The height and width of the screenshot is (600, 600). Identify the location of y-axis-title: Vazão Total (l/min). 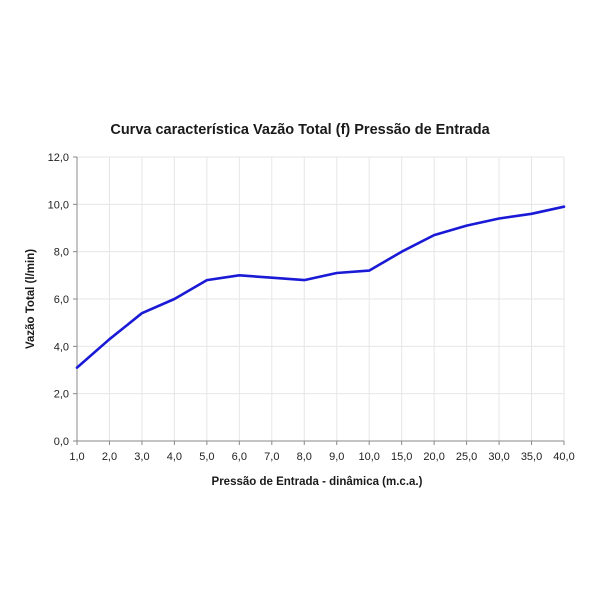
(31, 299).